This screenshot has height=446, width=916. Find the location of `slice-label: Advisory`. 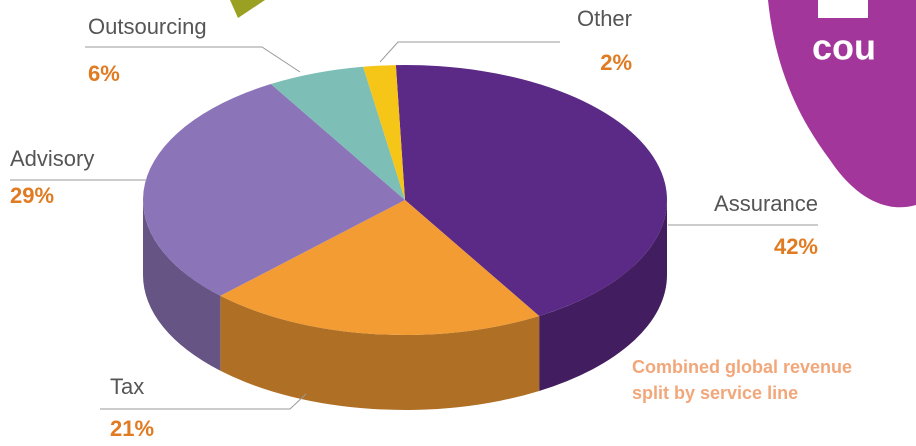

slice-label: Advisory is located at coordinates (52, 158).